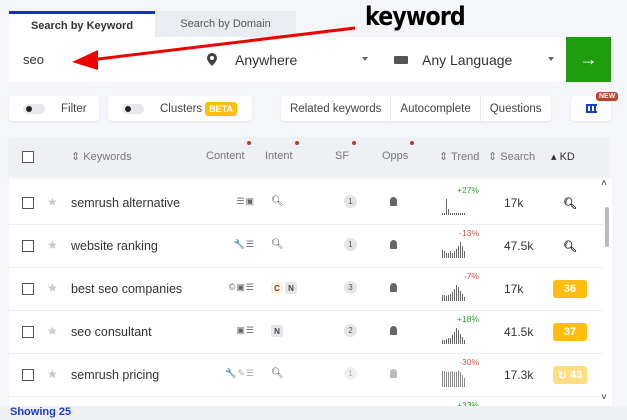  Describe the element at coordinates (111, 332) in the screenshot. I see `keyword-link: seo consultant` at that location.